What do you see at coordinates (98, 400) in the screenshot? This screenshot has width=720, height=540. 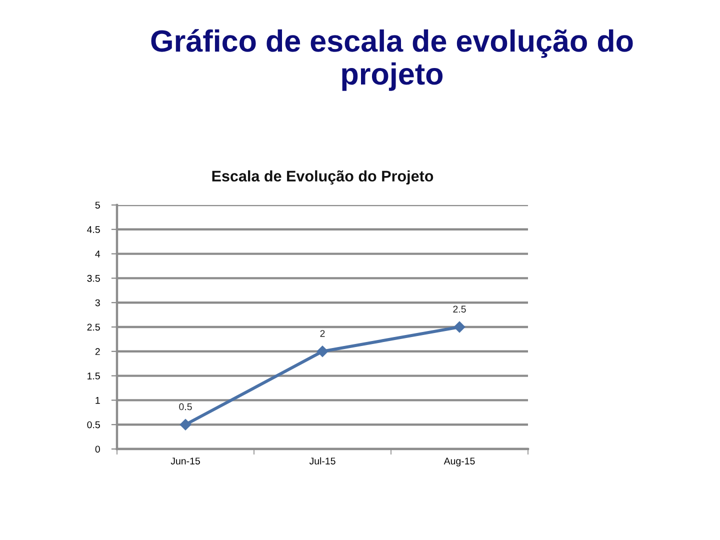 I see `y-tick-label: 1` at bounding box center [98, 400].